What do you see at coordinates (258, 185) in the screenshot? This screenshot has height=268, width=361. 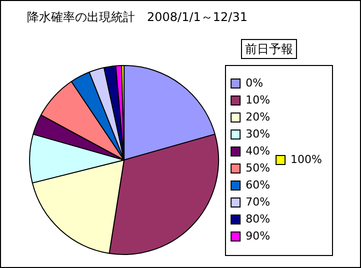 I see `legend-label: 60%` at bounding box center [258, 185].